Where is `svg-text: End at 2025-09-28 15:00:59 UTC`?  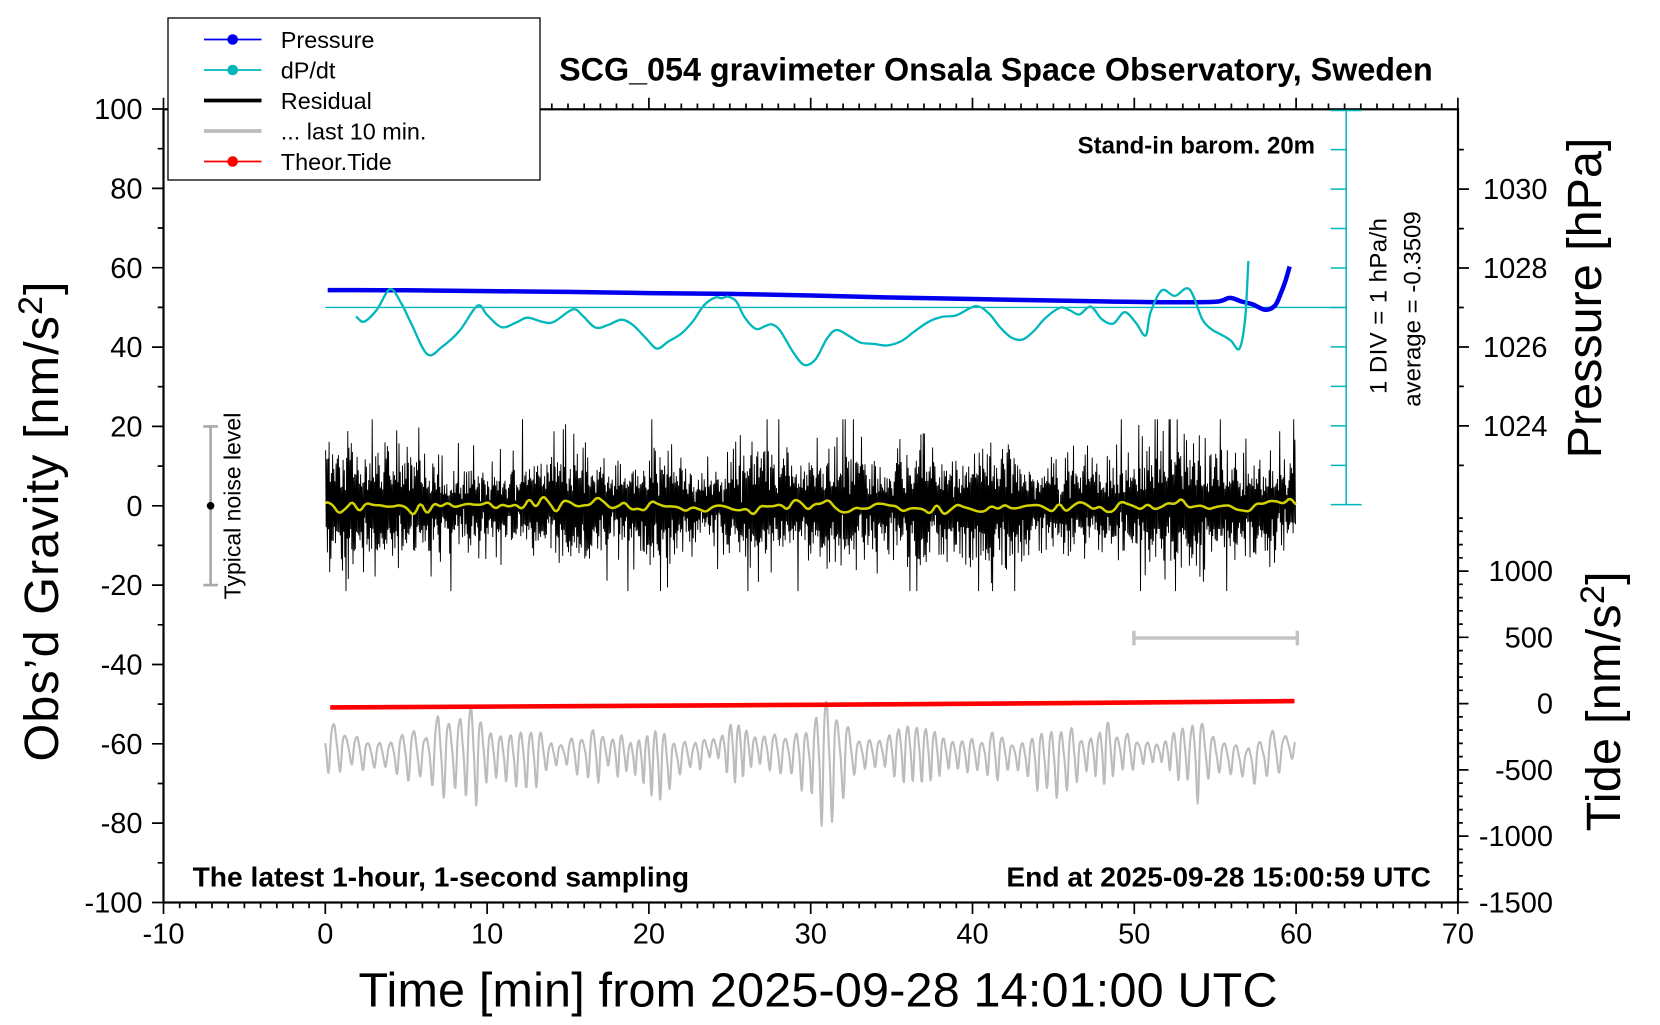
svg-text: End at 2025-09-28 15:00:59 UTC is located at coordinates (1218, 877).